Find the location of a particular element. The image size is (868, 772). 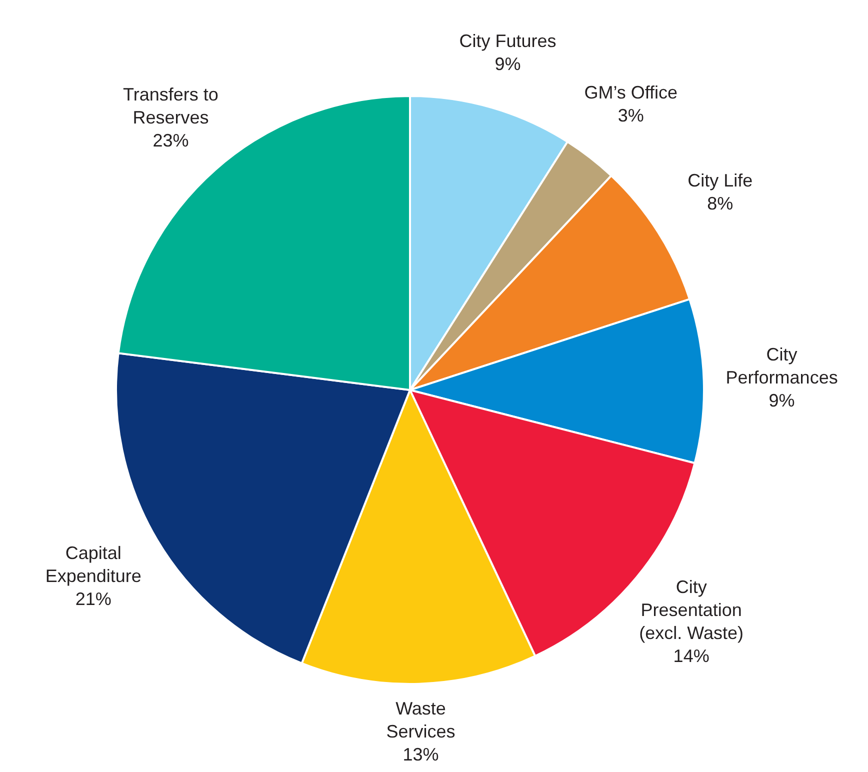

slice-label: GM’s Office is located at coordinates (631, 92).